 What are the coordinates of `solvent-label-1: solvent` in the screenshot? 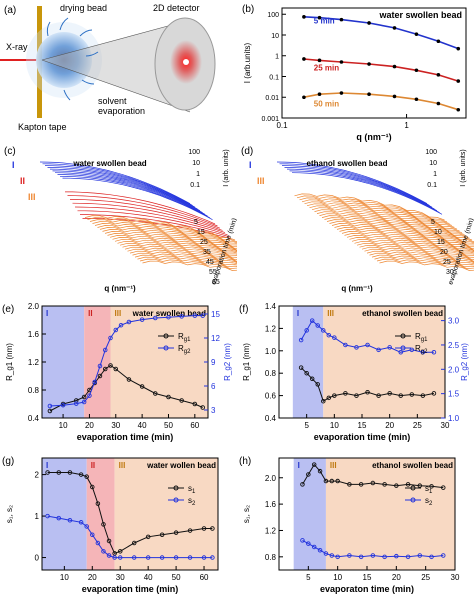 It's located at (112, 101).